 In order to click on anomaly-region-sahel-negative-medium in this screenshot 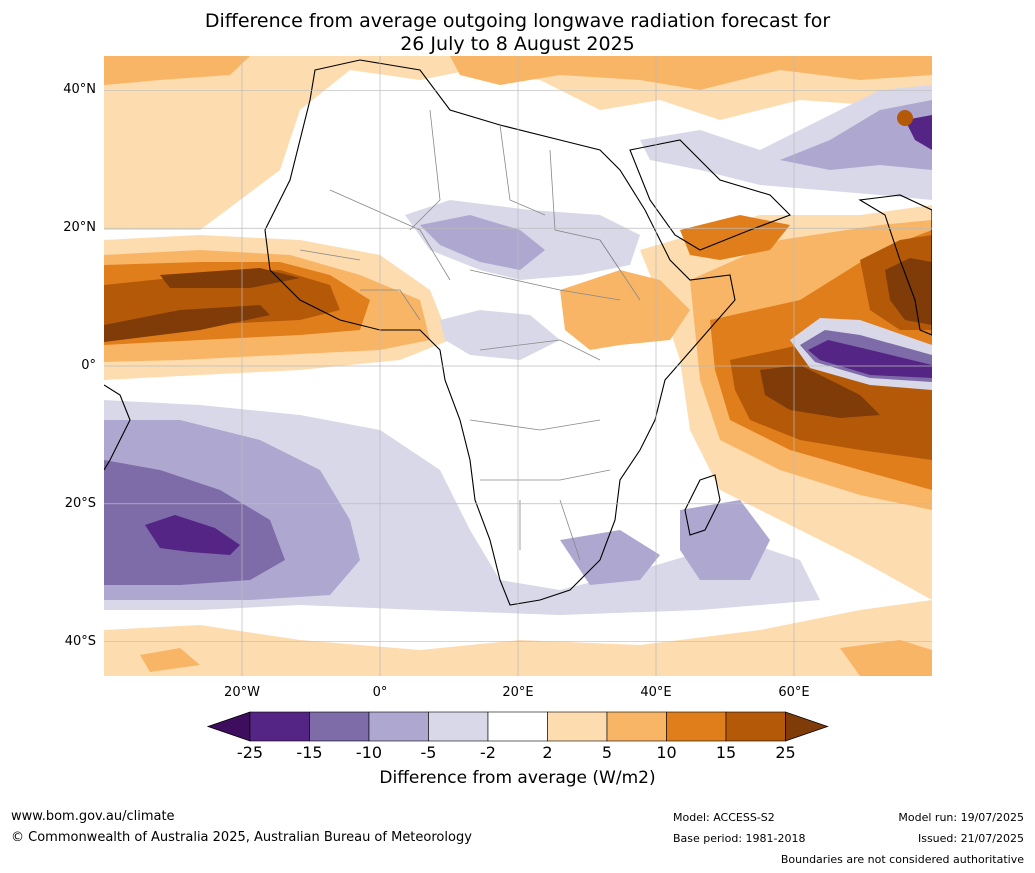, I will do `click(482, 242)`.